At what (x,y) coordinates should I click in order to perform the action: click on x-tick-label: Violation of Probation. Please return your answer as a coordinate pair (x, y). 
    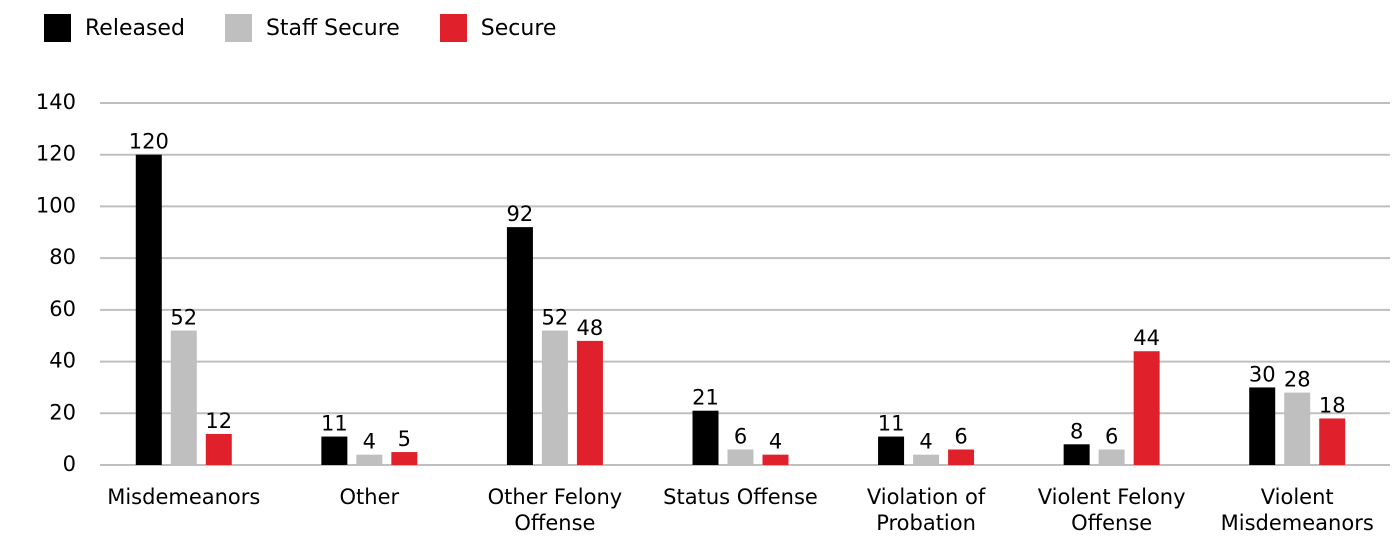
    Looking at the image, I should click on (926, 510).